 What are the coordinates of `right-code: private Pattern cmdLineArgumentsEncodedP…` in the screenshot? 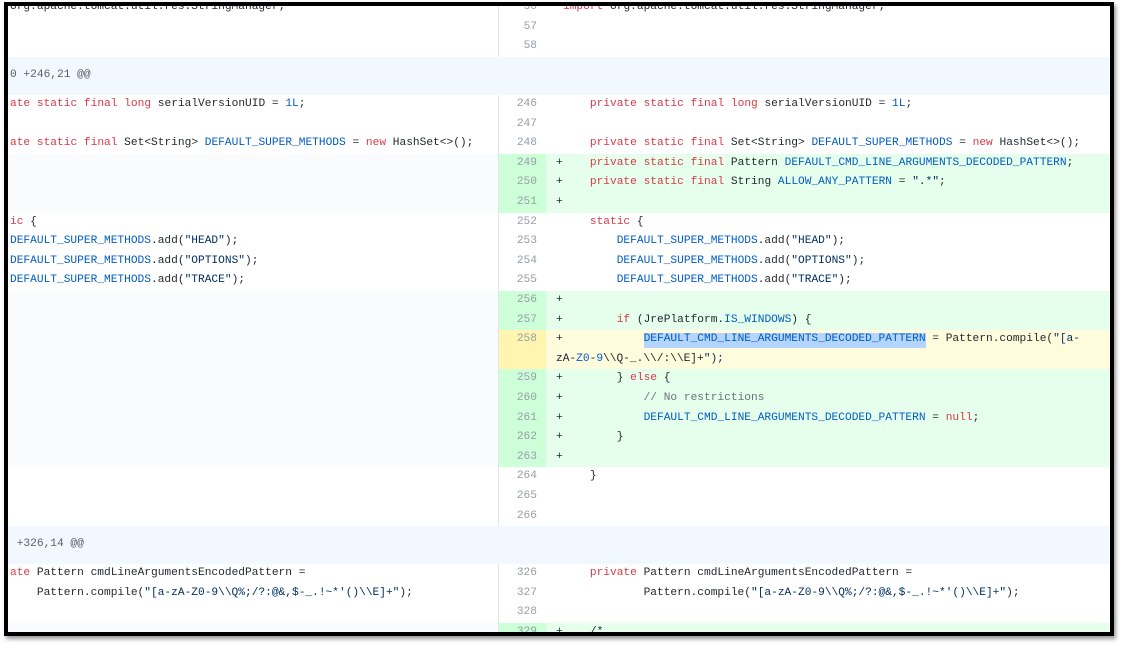 It's located at (751, 573).